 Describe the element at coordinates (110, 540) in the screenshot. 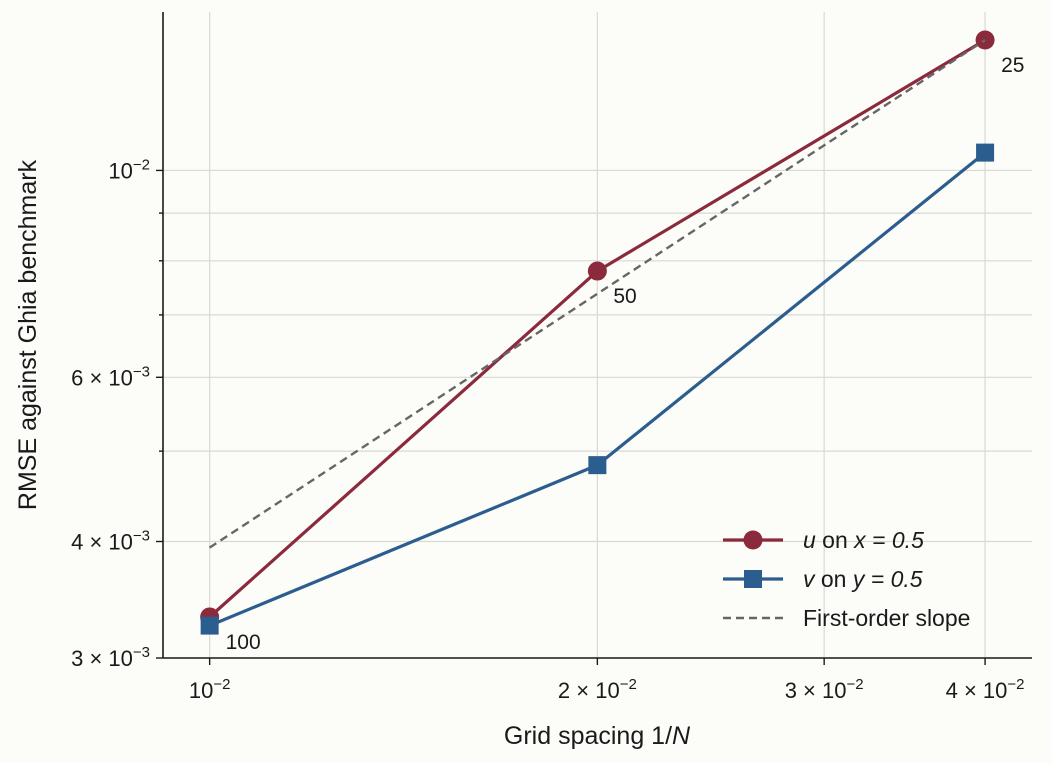

I see `y-tick-label: 4 × 10⁻³` at that location.